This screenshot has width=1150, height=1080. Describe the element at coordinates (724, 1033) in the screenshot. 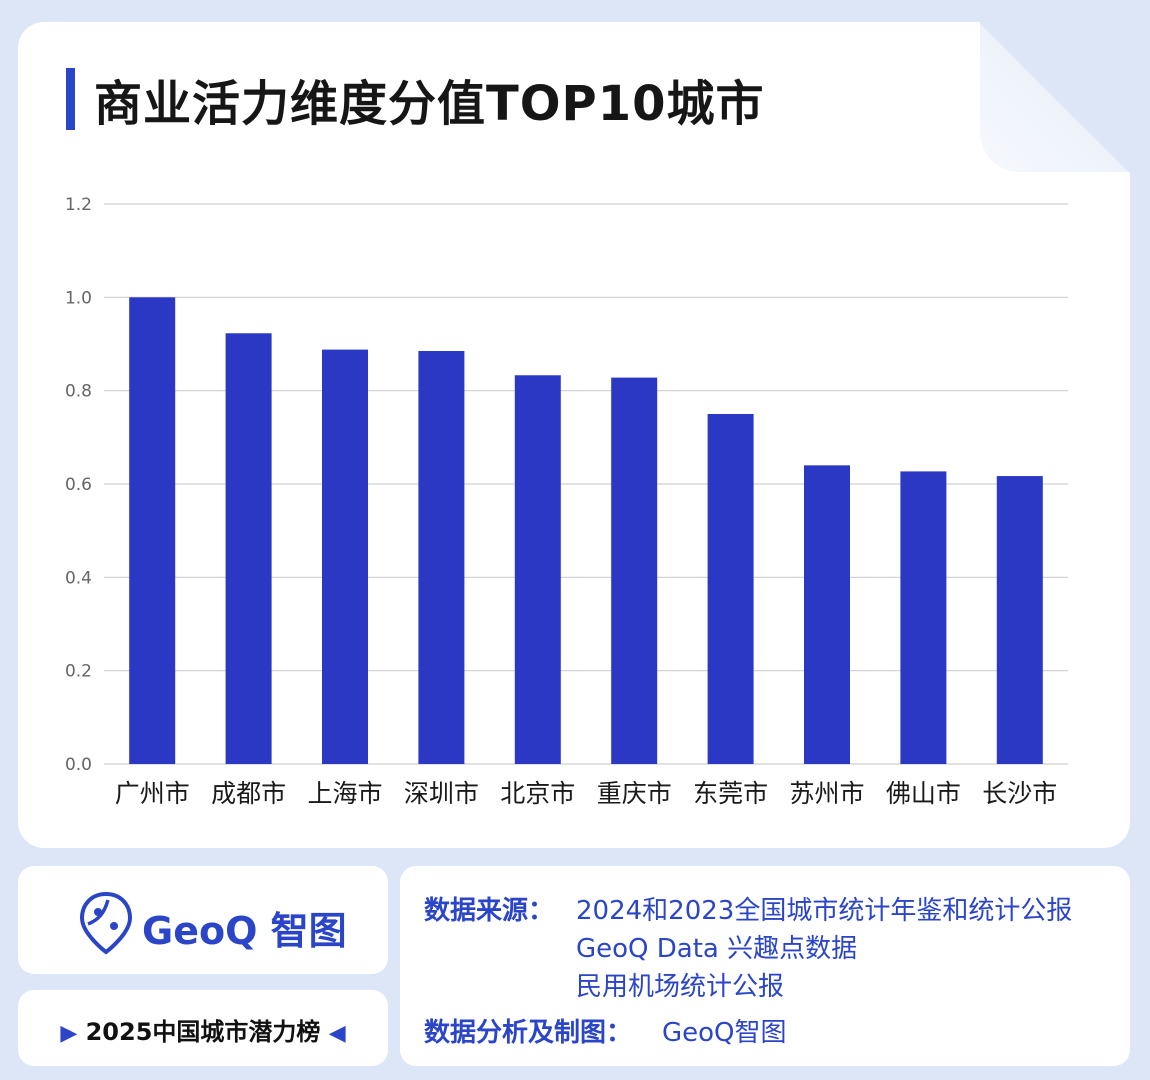

I see `author-value: GeoQ智图` at that location.